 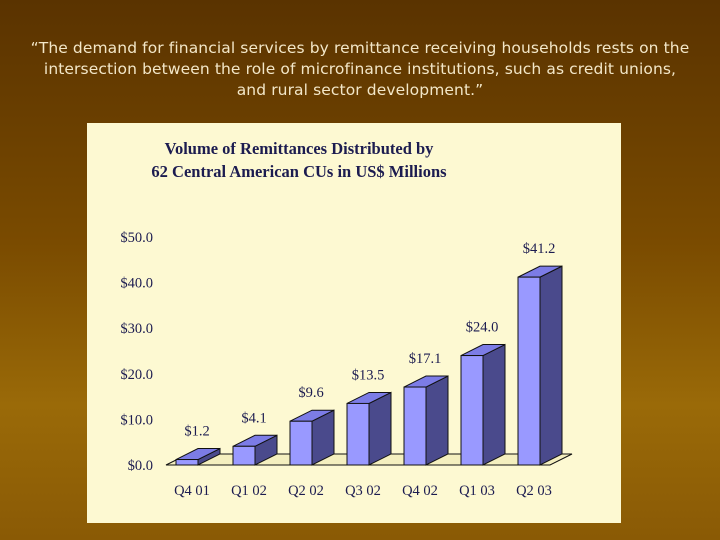 What do you see at coordinates (299, 171) in the screenshot?
I see `chart-title-line2: 62 Central American CUs in US$ Millions` at bounding box center [299, 171].